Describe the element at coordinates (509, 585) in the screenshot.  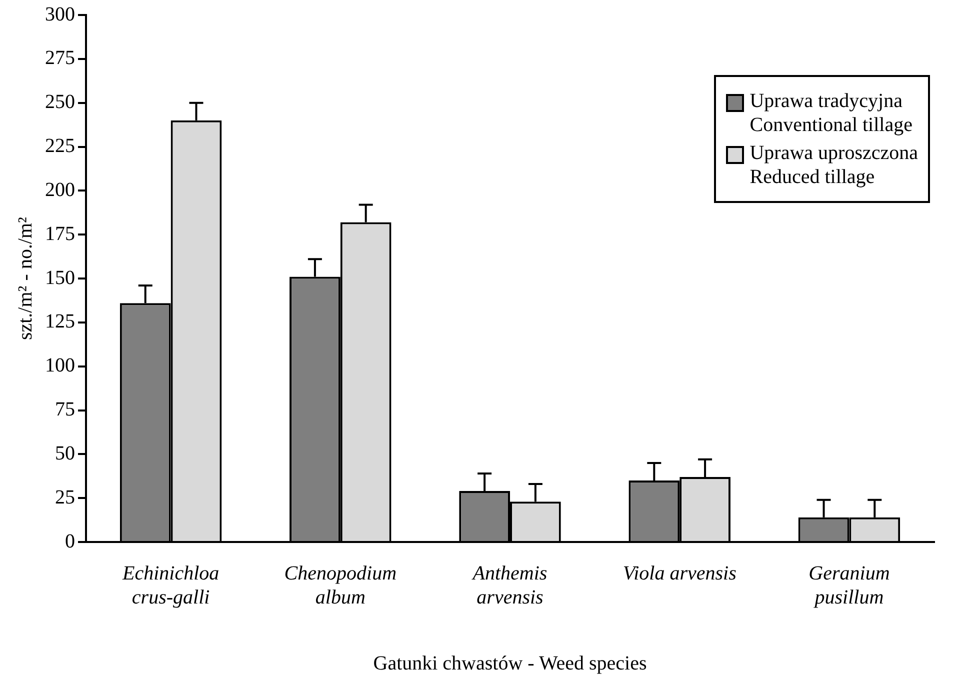
I see `x-tick-label: Anthemis arvensis` at that location.